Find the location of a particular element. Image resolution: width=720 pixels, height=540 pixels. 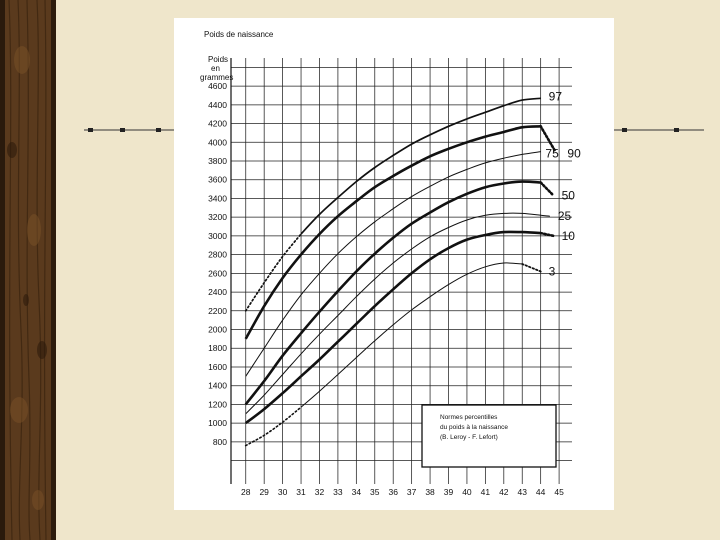

y-tick-label: 4200 is located at coordinates (217, 124).